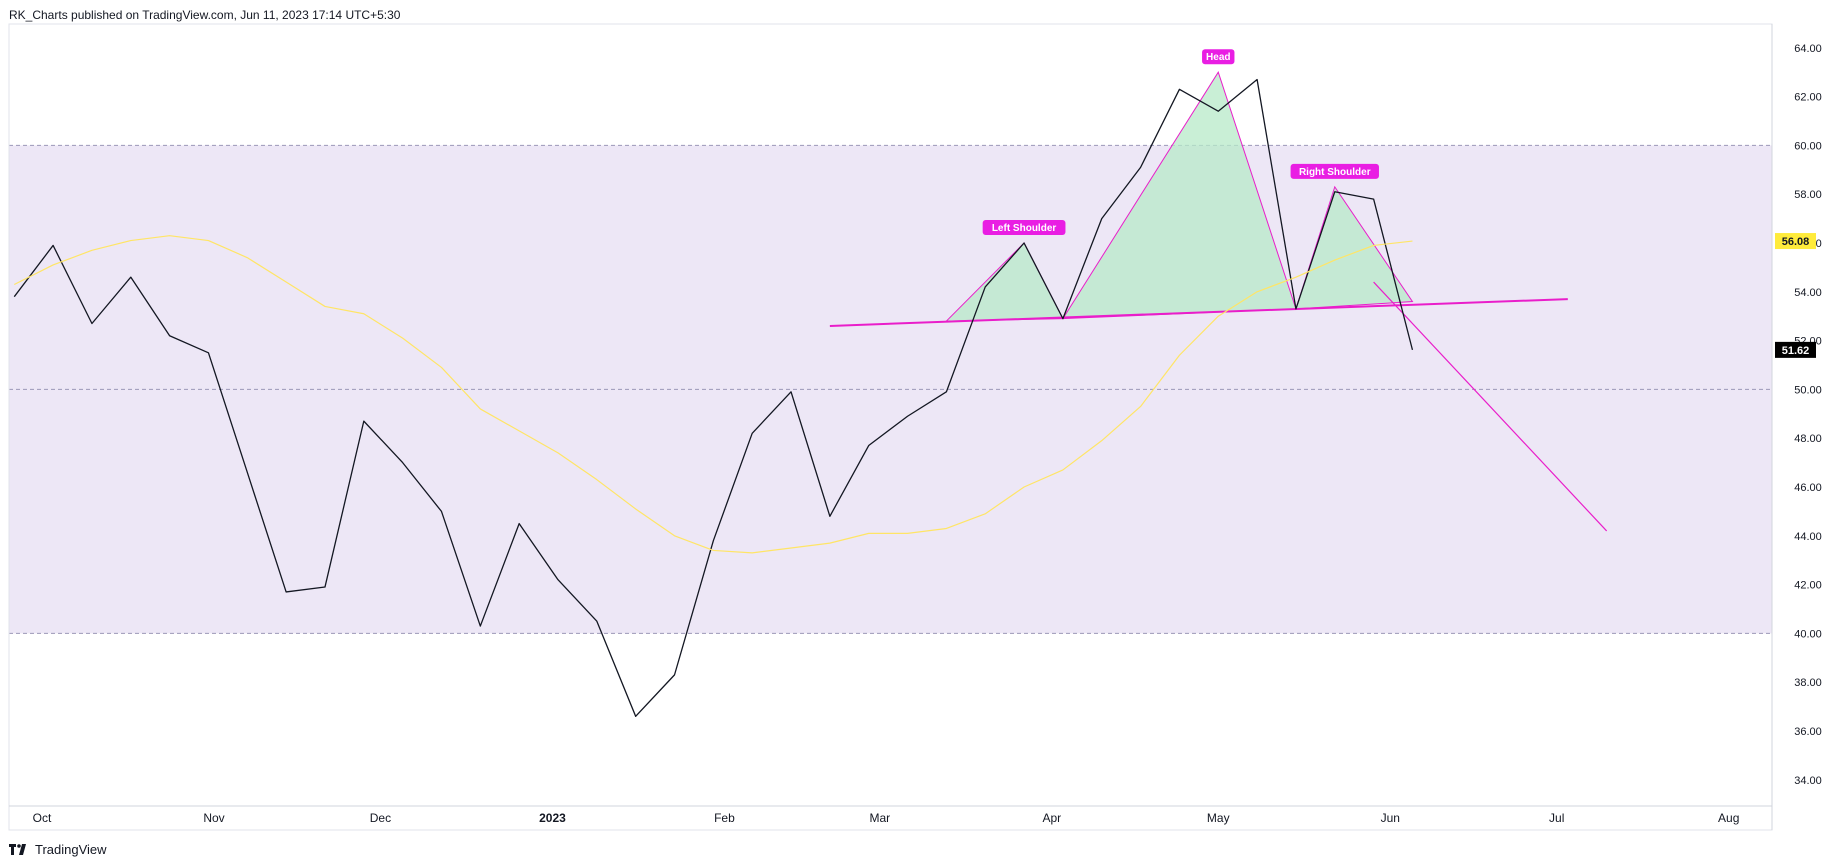 The height and width of the screenshot is (867, 1834). I want to click on last-price-badge-text: 51.62, so click(1796, 351).